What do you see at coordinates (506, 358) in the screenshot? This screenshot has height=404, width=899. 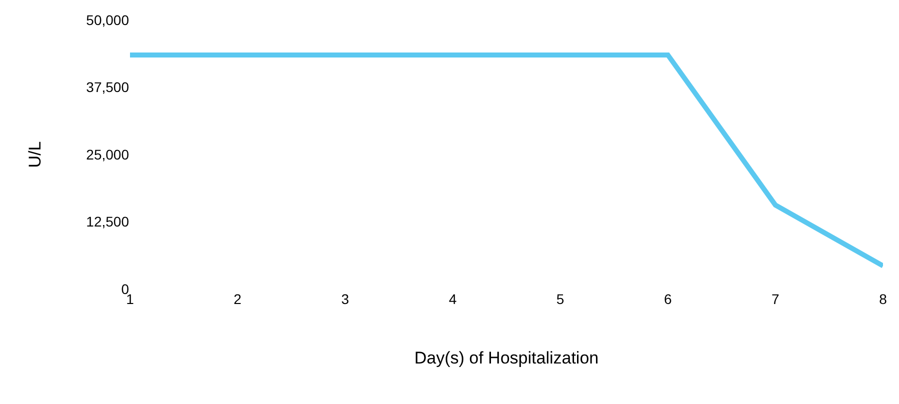 I see `x-axis-title: Day(s) of Hospitalization` at bounding box center [506, 358].